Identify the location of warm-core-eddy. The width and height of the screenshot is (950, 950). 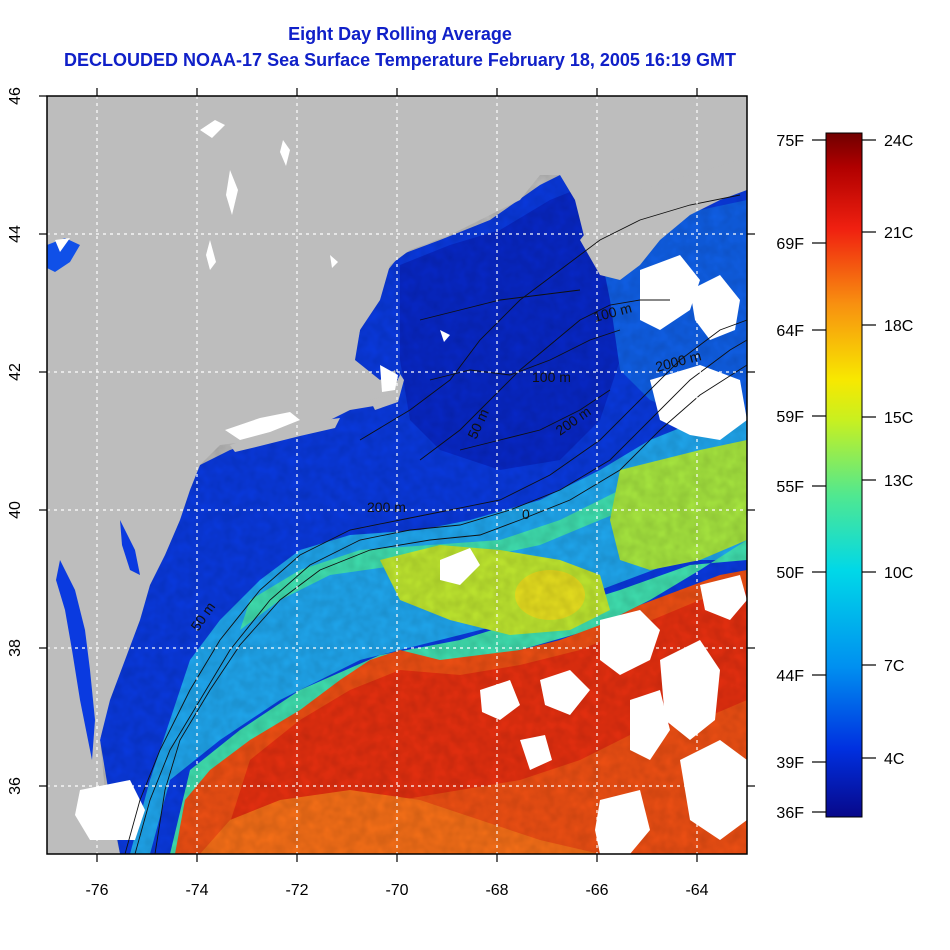
(550, 595).